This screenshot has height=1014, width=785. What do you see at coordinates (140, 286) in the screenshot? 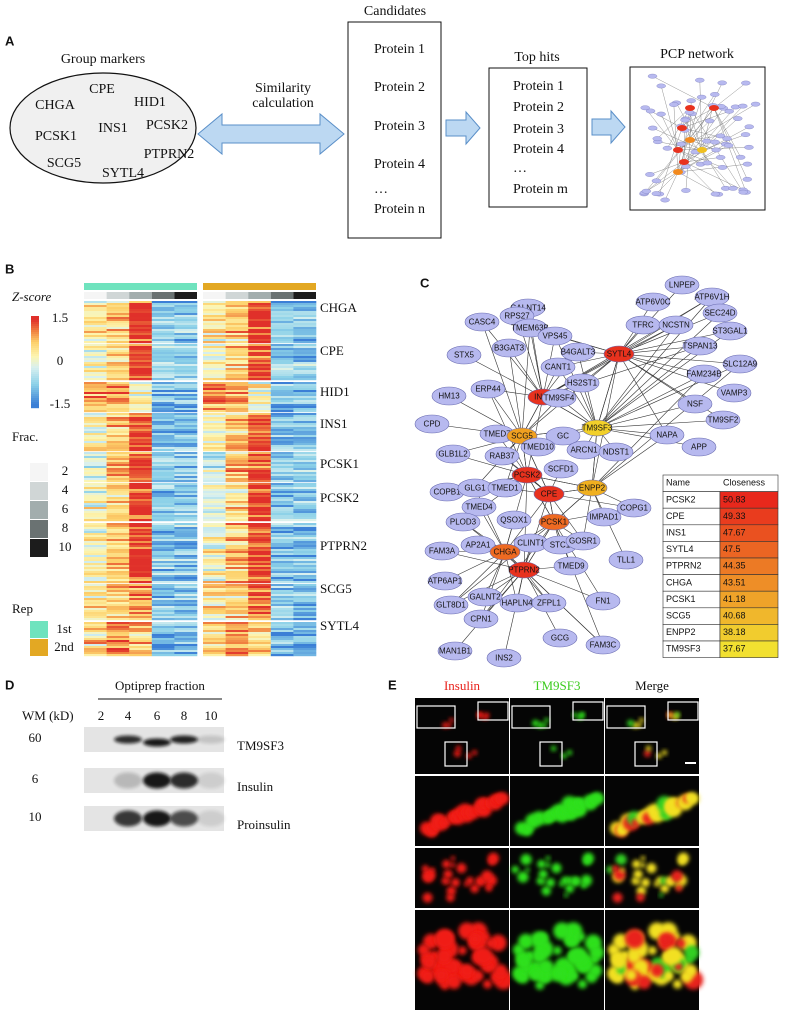
I see `rep-bar` at bounding box center [140, 286].